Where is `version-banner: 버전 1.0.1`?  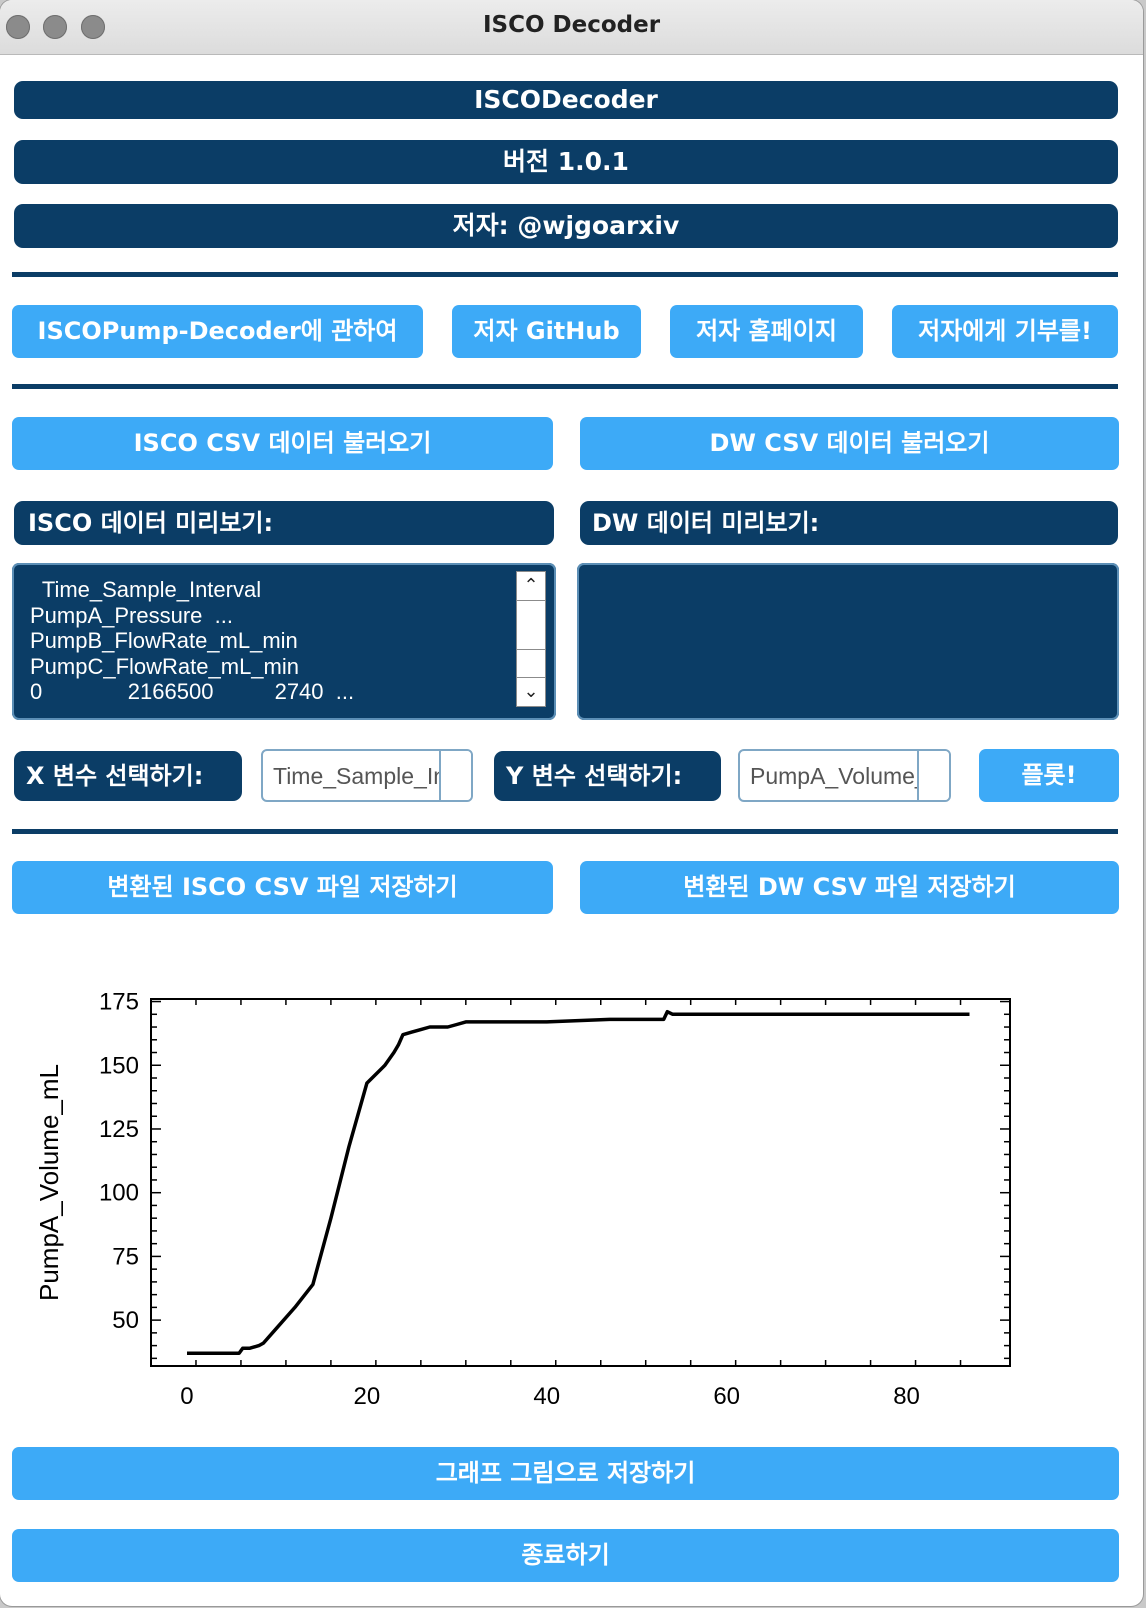
version-banner: 버전 1.0.1 is located at coordinates (566, 162).